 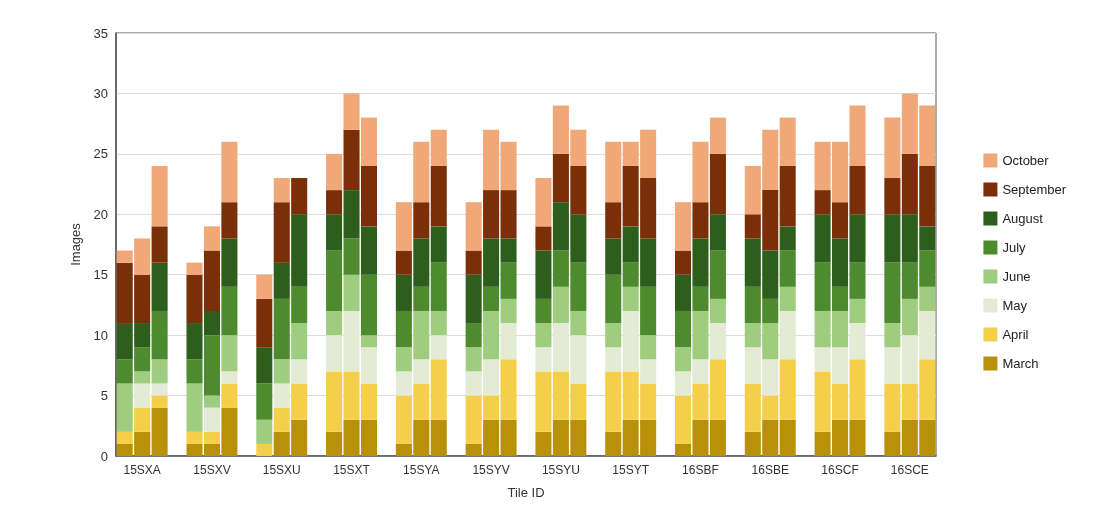 What do you see at coordinates (100, 214) in the screenshot?
I see `y-tick-label: 20` at bounding box center [100, 214].